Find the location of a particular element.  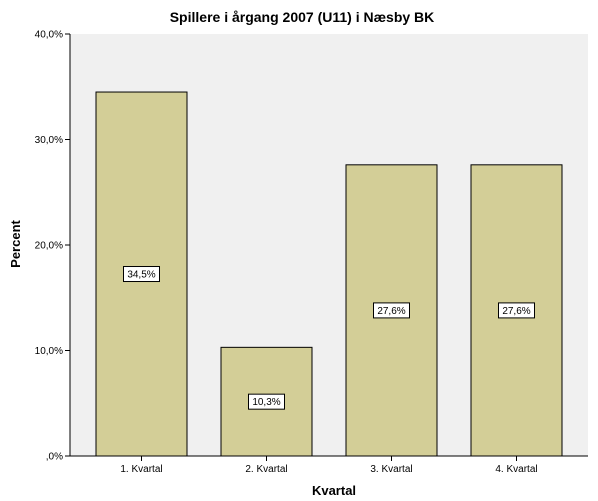

data-label-text: 10,3% is located at coordinates (266, 402).